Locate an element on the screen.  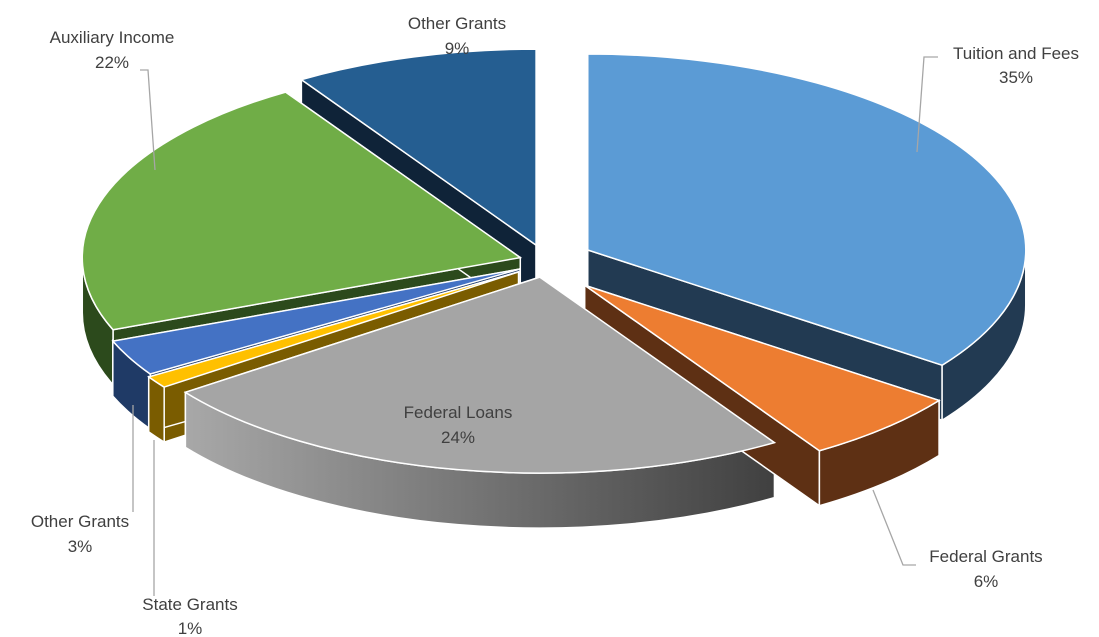
label-auxiliary-name: Auxiliary Income is located at coordinates (112, 37).